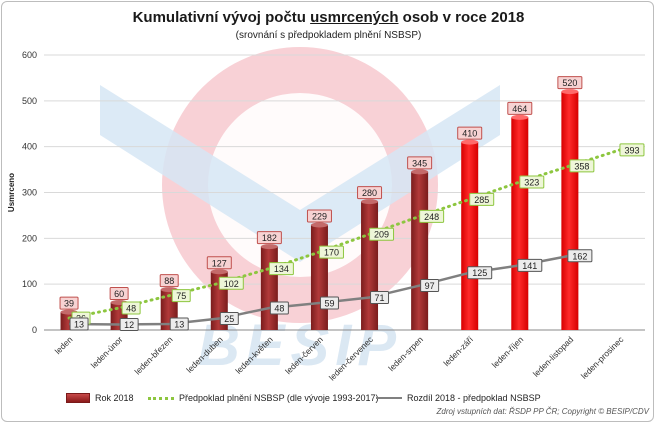 Image resolution: width=657 pixels, height=425 pixels. What do you see at coordinates (481, 200) in the screenshot?
I see `forecast-value-label: 285` at bounding box center [481, 200].